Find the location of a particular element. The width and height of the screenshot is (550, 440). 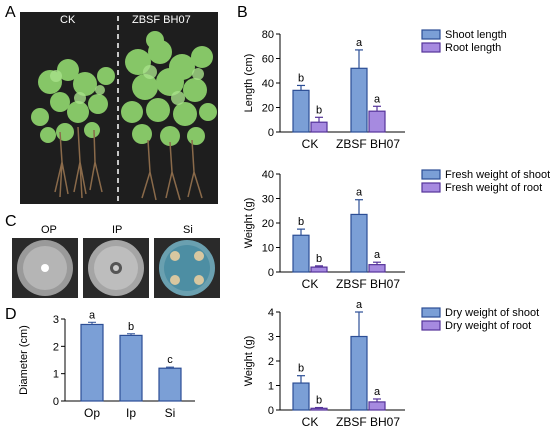

y-tick-label: 4 is located at coordinates (271, 313).